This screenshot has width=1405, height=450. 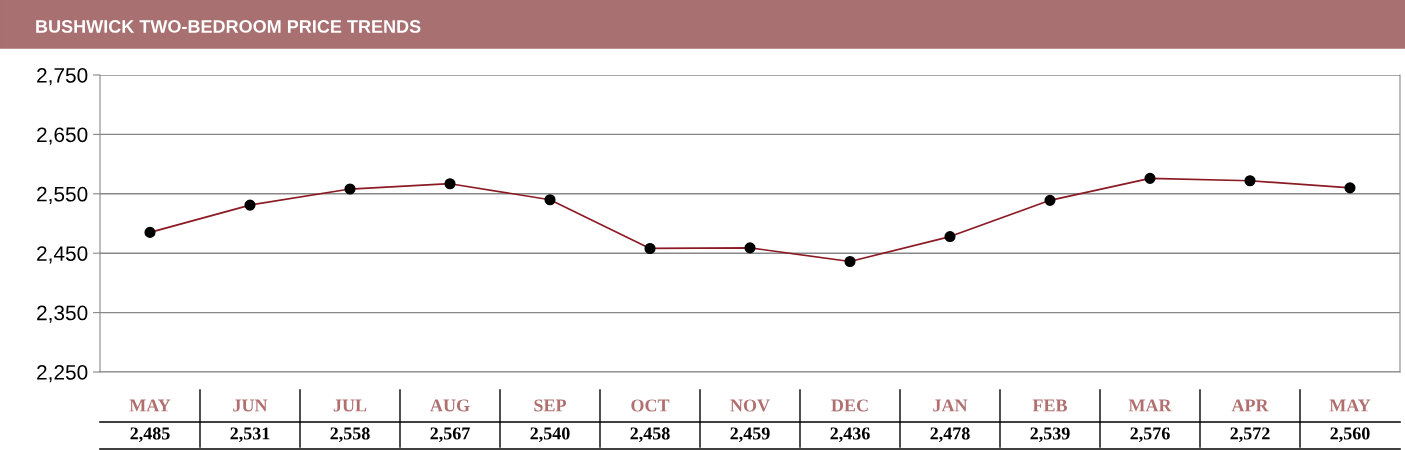 I want to click on x-tick-label: JUN, so click(x=250, y=405).